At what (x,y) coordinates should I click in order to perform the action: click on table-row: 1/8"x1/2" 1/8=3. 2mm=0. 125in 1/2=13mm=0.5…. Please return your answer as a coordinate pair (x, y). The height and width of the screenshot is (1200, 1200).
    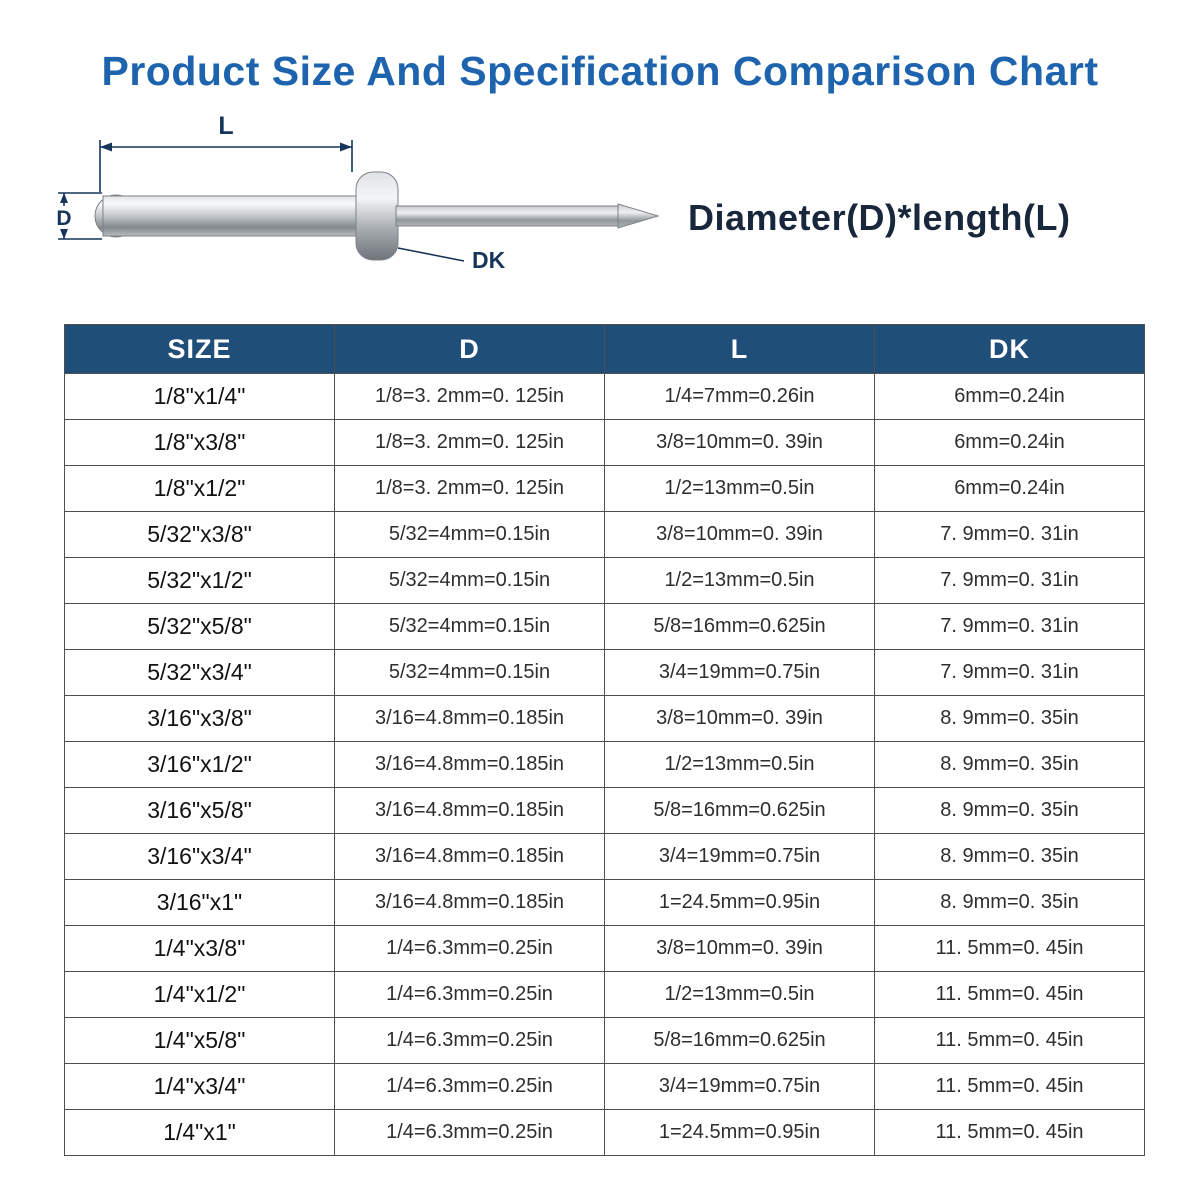
    Looking at the image, I should click on (604, 488).